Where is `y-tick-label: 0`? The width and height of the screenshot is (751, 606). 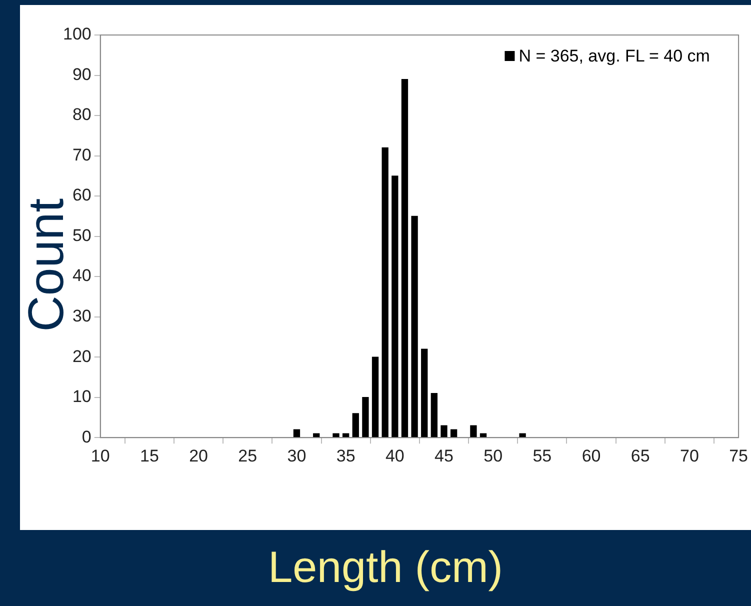
y-tick-label: 0 is located at coordinates (87, 436).